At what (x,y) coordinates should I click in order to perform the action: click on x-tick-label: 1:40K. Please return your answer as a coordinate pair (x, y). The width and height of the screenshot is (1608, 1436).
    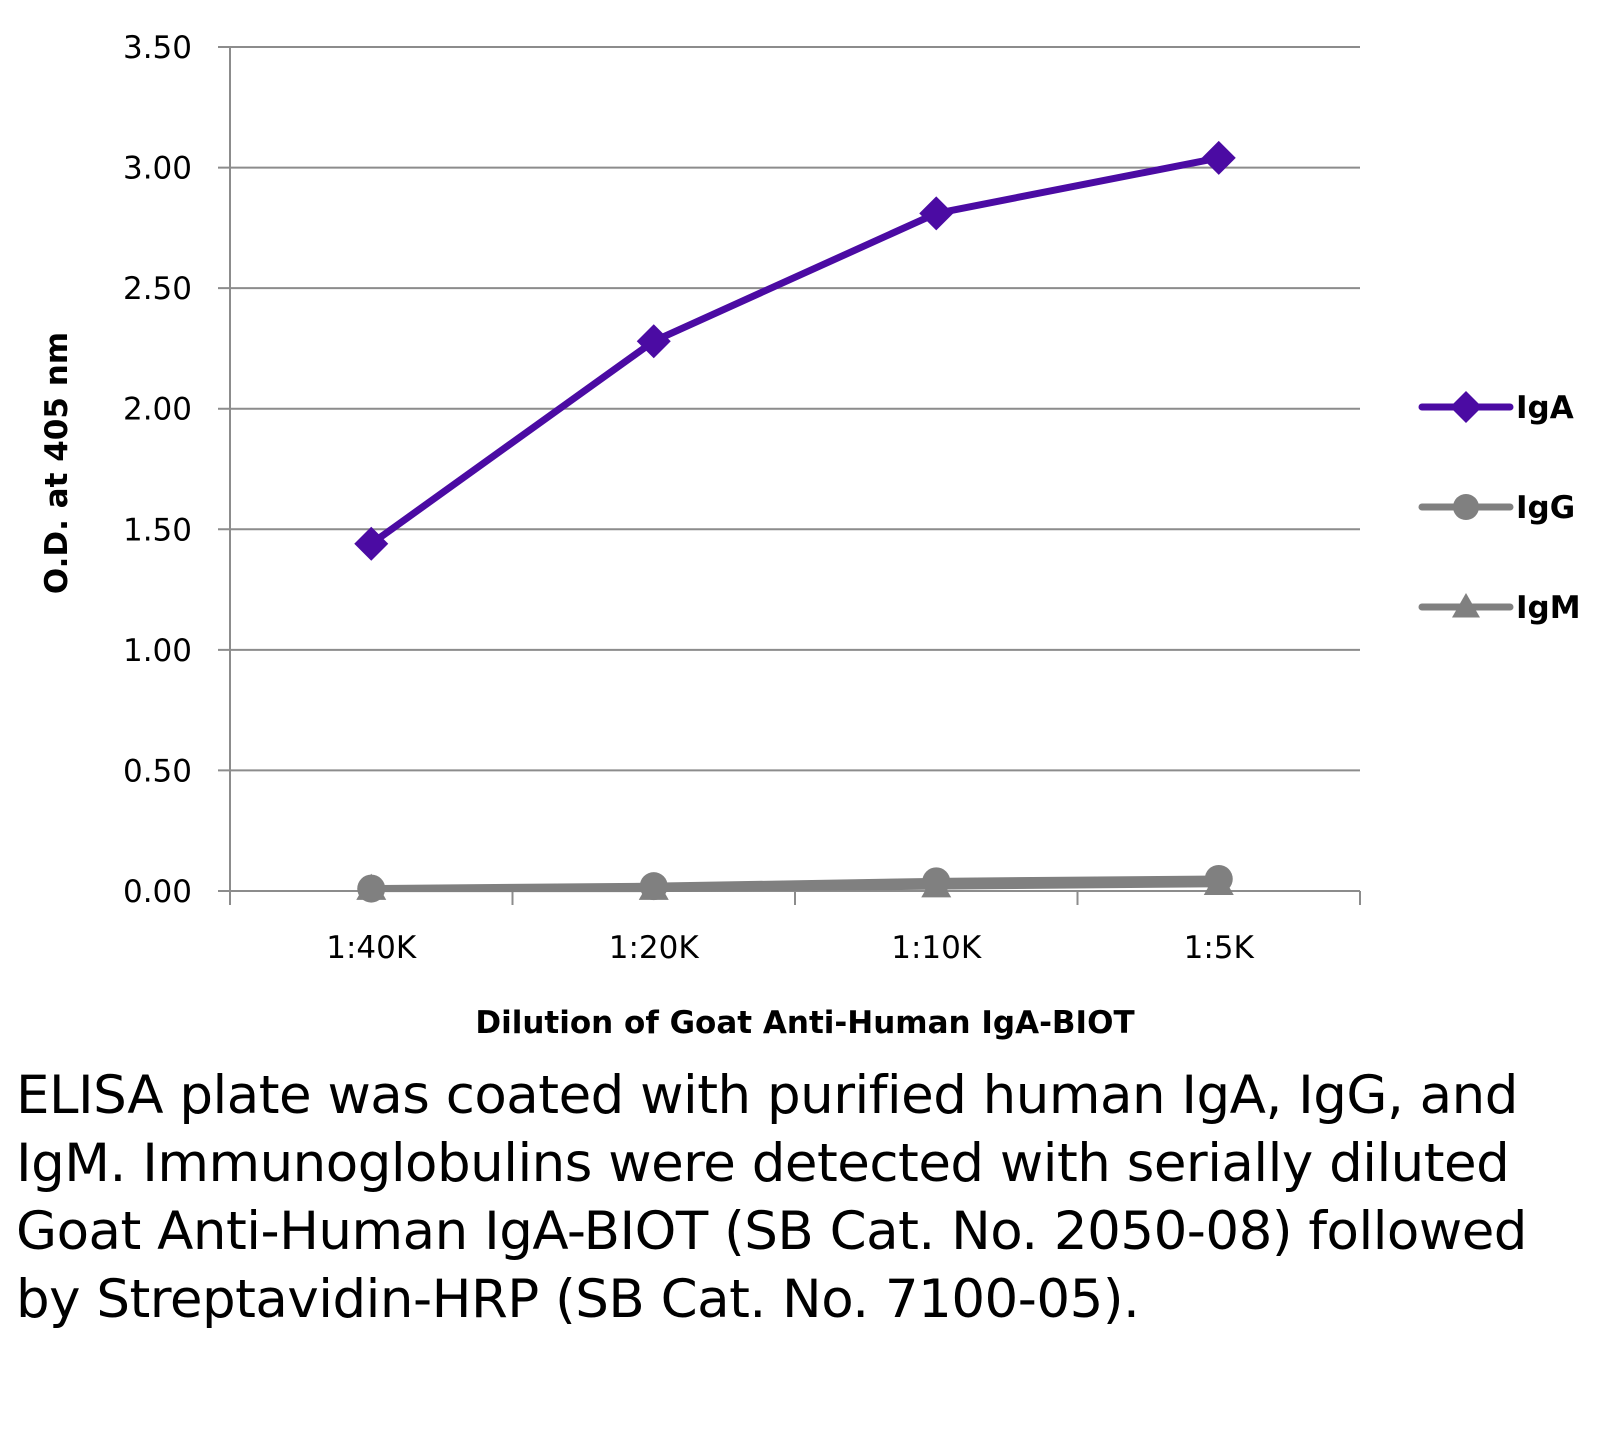
    Looking at the image, I should click on (371, 948).